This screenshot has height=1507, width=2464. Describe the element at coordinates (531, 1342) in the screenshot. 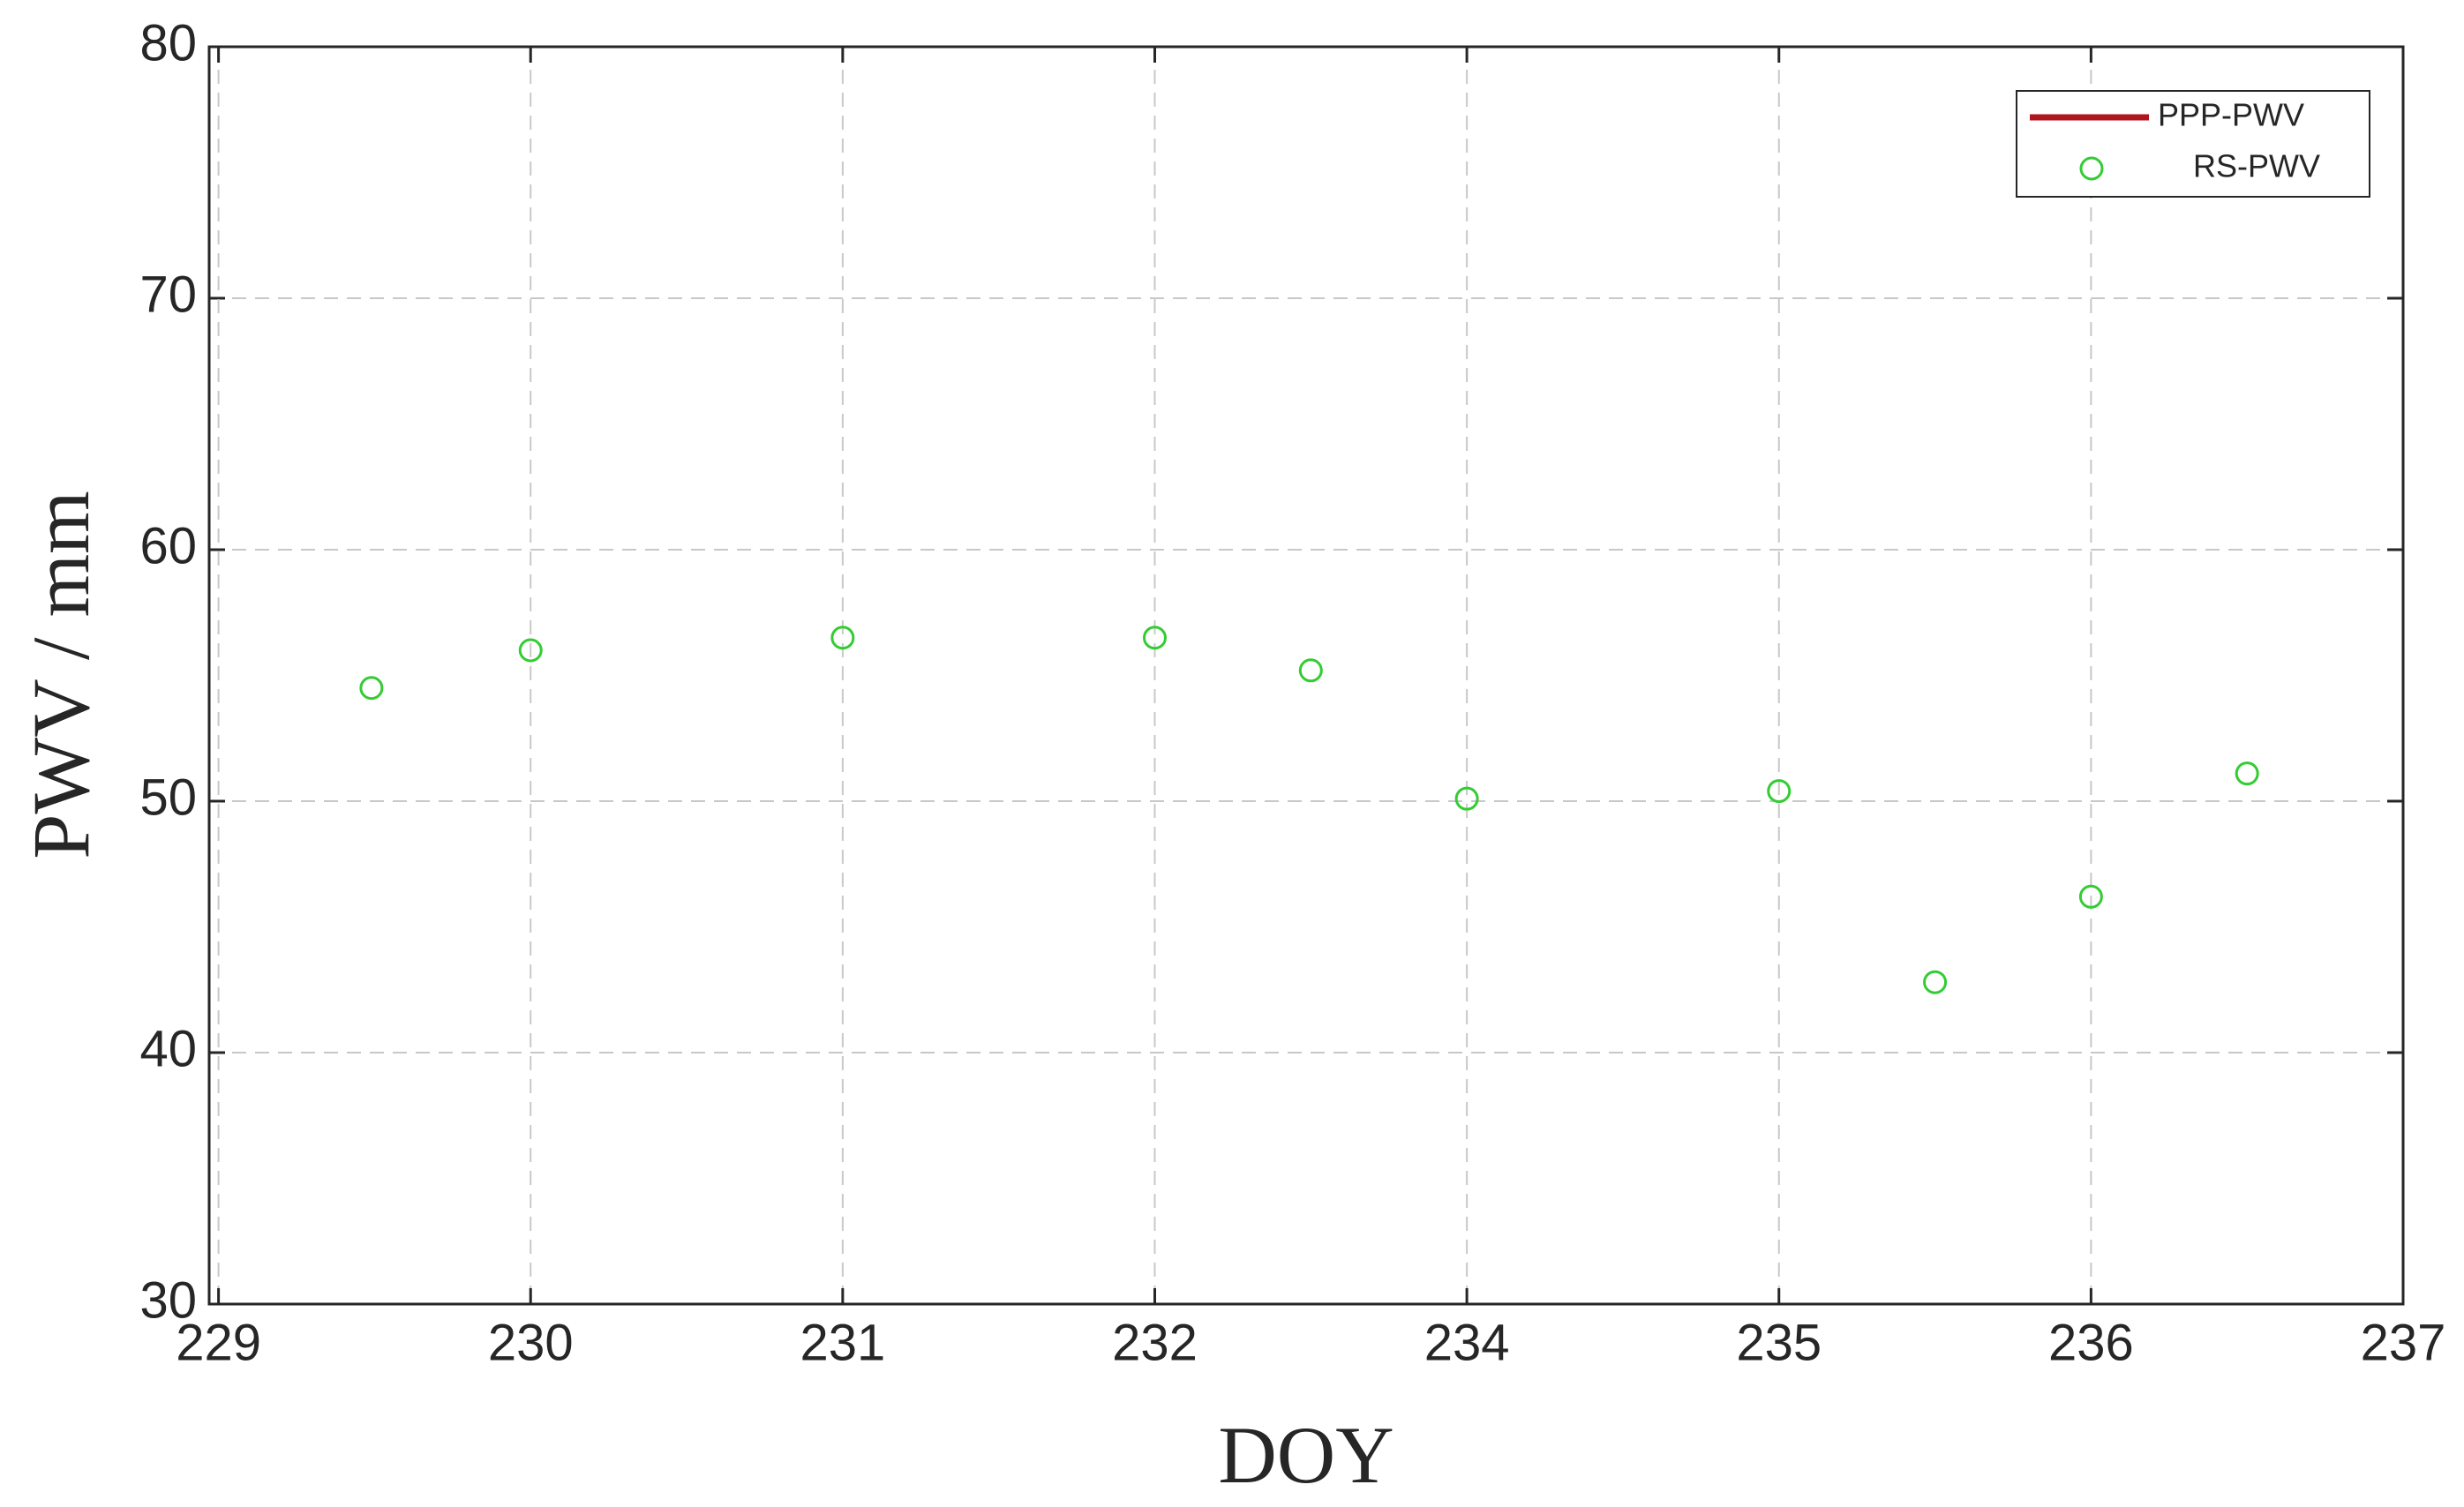

I see `x-tick-label: 230` at that location.